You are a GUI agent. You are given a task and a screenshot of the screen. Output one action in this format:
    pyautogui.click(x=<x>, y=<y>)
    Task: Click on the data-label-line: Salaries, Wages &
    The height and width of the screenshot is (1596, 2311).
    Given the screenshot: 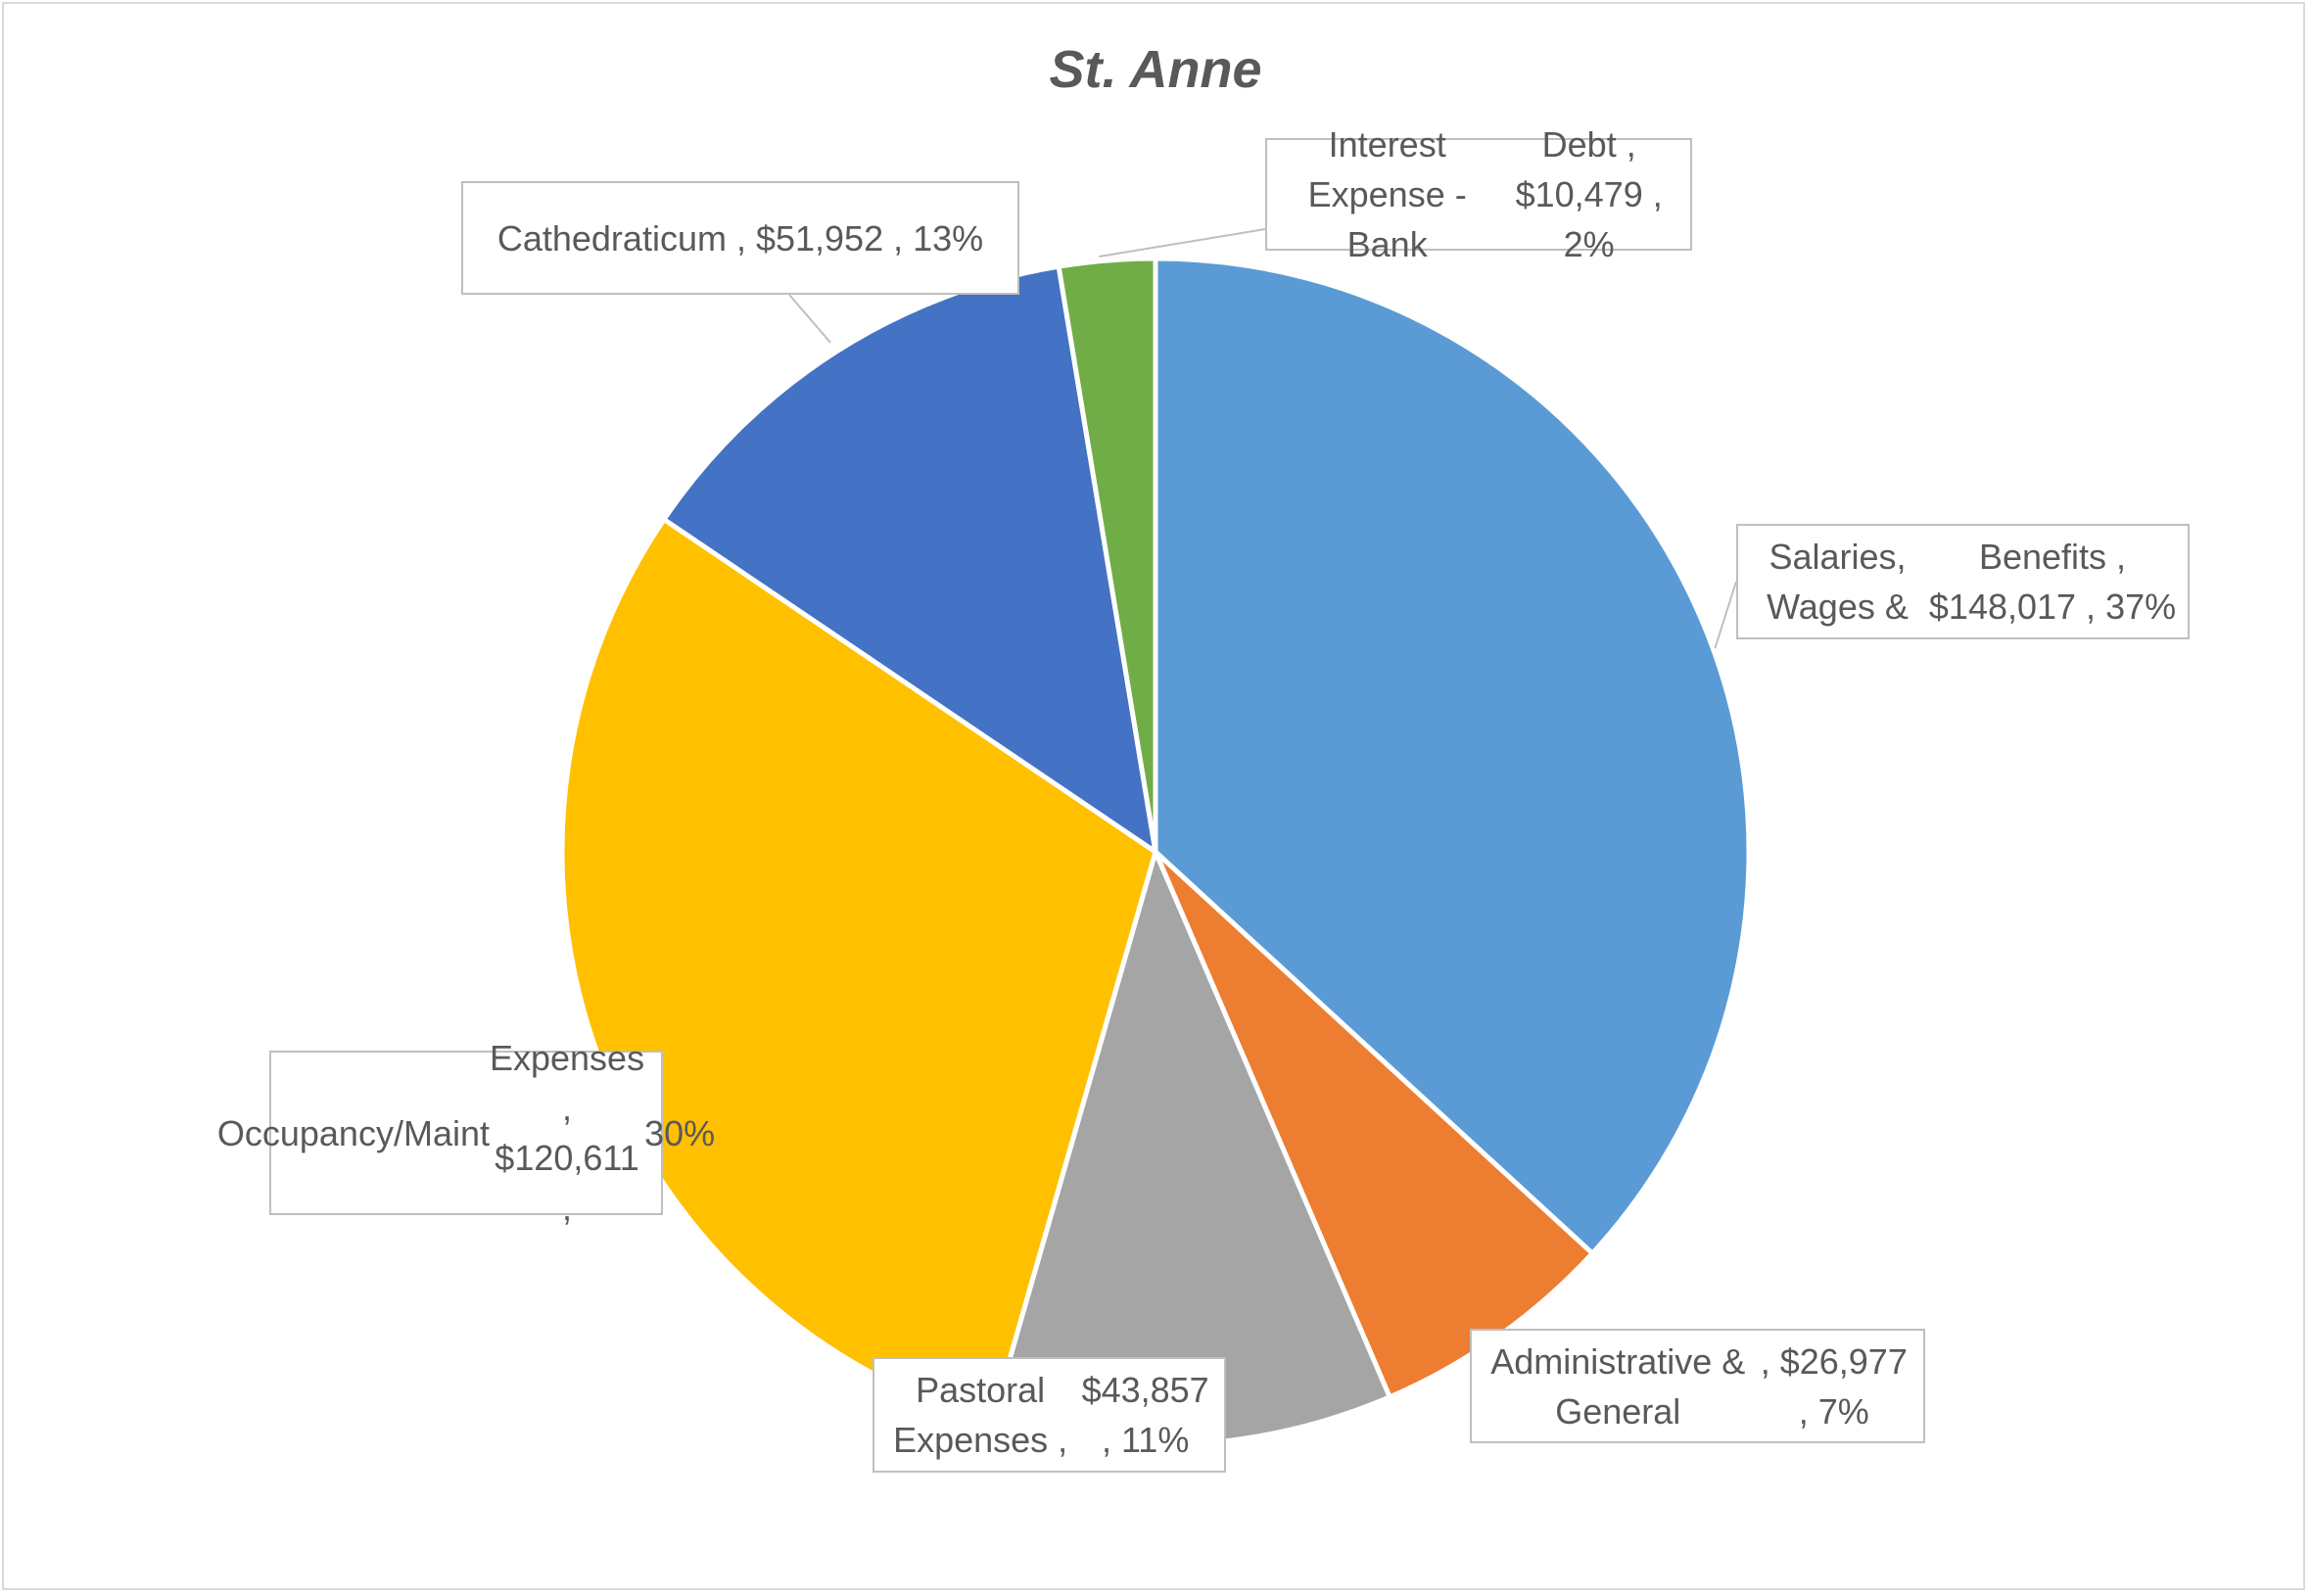 What is the action you would take?
    pyautogui.click(x=1838, y=582)
    